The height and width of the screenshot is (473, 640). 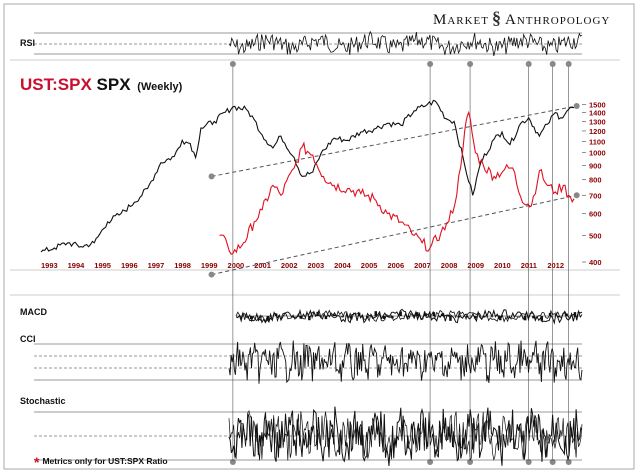 What do you see at coordinates (211, 176) in the screenshot?
I see `trend-endpoint-0-a` at bounding box center [211, 176].